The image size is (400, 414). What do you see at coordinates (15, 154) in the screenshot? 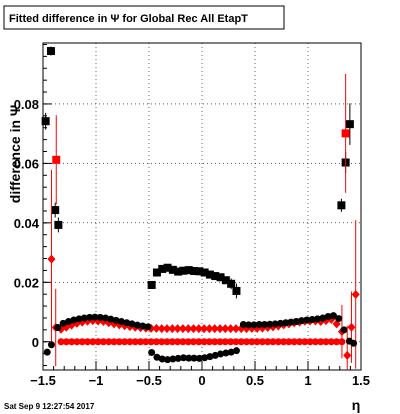
I see `y-axis-title: difference in Ψ` at bounding box center [15, 154].